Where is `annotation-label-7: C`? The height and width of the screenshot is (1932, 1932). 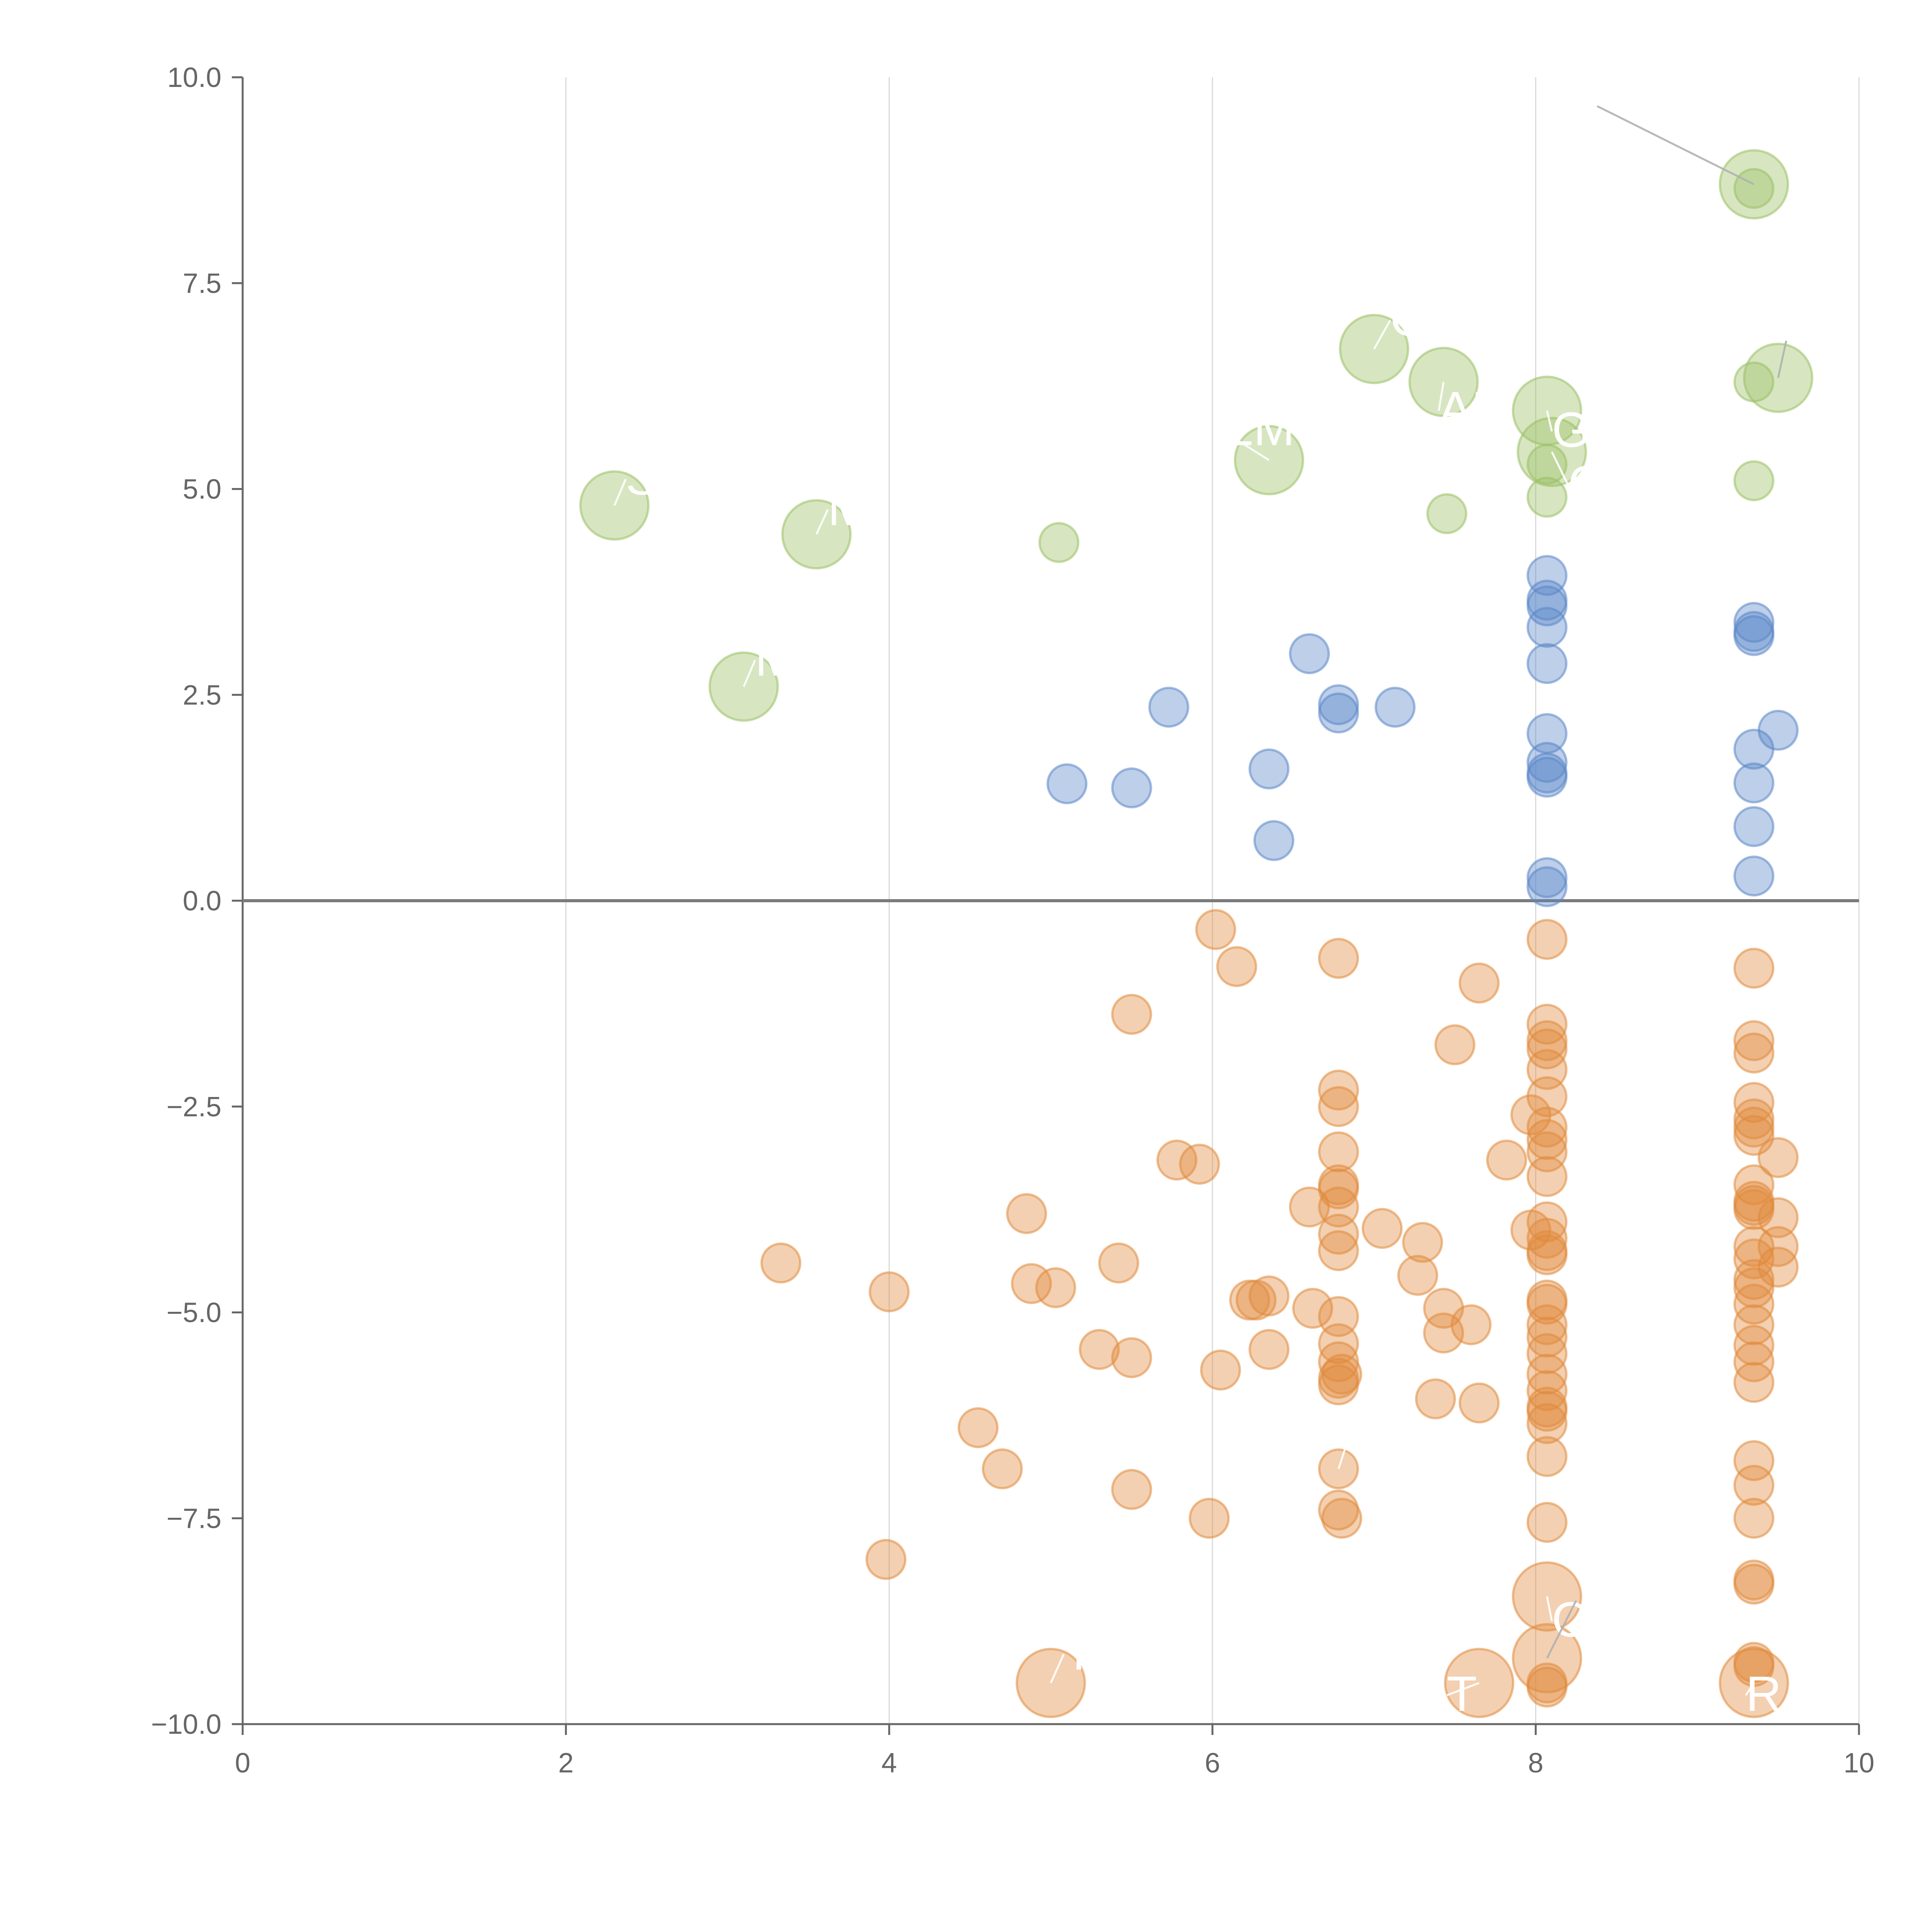
annotation-label-7: C is located at coordinates (1586, 484).